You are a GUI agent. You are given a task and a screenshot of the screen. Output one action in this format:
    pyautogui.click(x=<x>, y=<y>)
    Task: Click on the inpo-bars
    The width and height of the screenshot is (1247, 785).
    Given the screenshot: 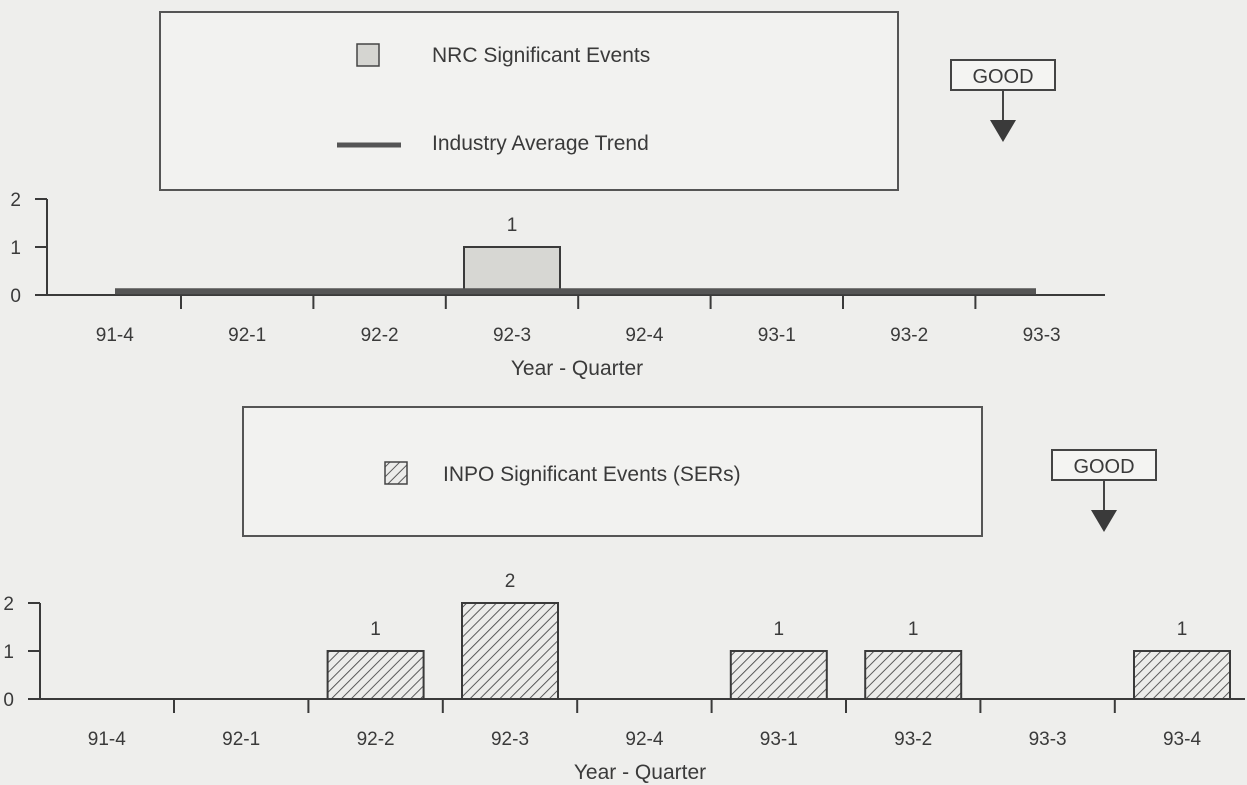 What is the action you would take?
    pyautogui.click(x=778, y=651)
    